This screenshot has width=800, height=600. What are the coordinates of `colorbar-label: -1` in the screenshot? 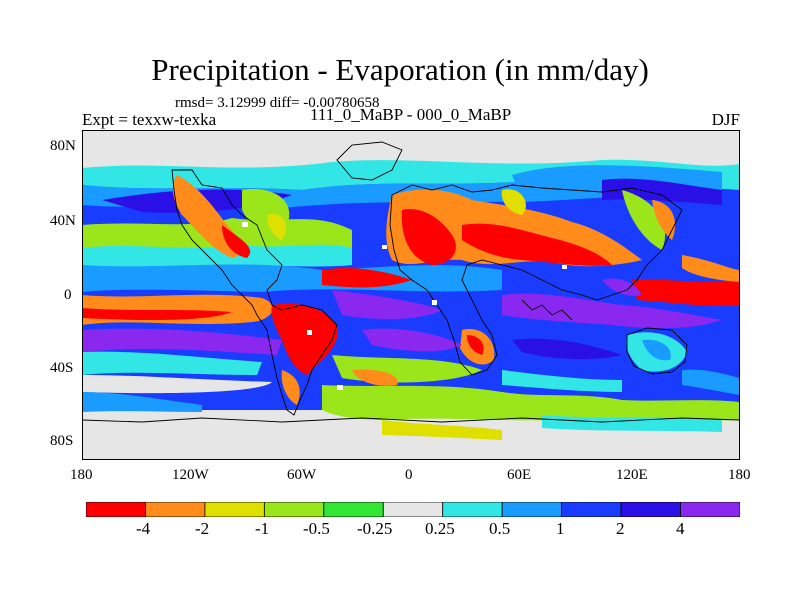 It's located at (262, 528).